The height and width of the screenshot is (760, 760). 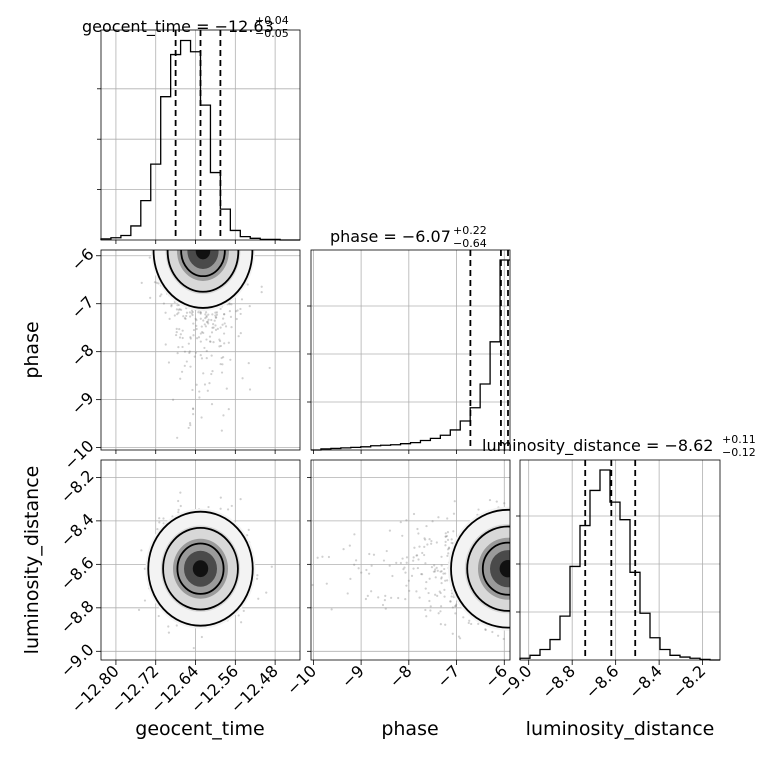 I want to click on title-phase-minus: −0.64, so click(x=470, y=243).